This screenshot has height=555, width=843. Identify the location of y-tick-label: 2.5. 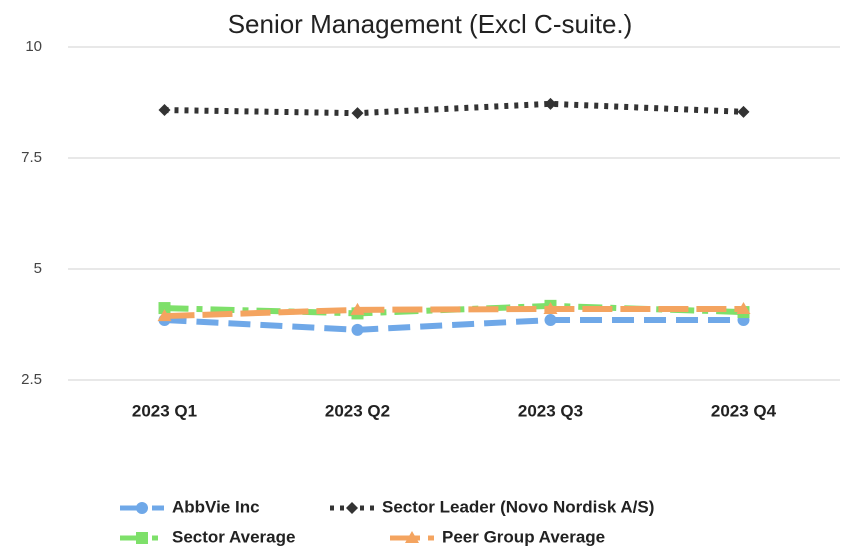
(31, 379).